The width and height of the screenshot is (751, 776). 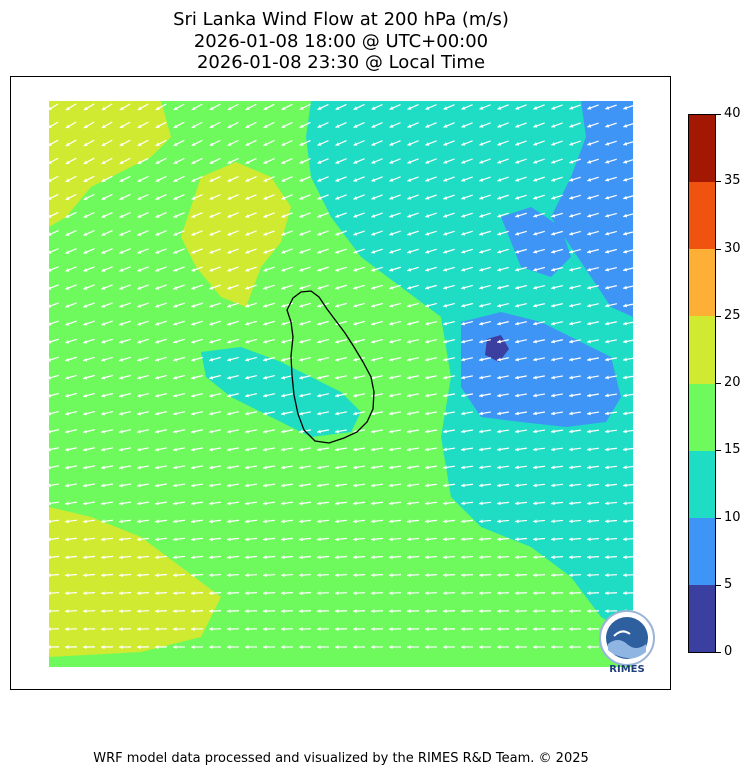 What do you see at coordinates (732, 517) in the screenshot?
I see `colorbar-tick-label: 10` at bounding box center [732, 517].